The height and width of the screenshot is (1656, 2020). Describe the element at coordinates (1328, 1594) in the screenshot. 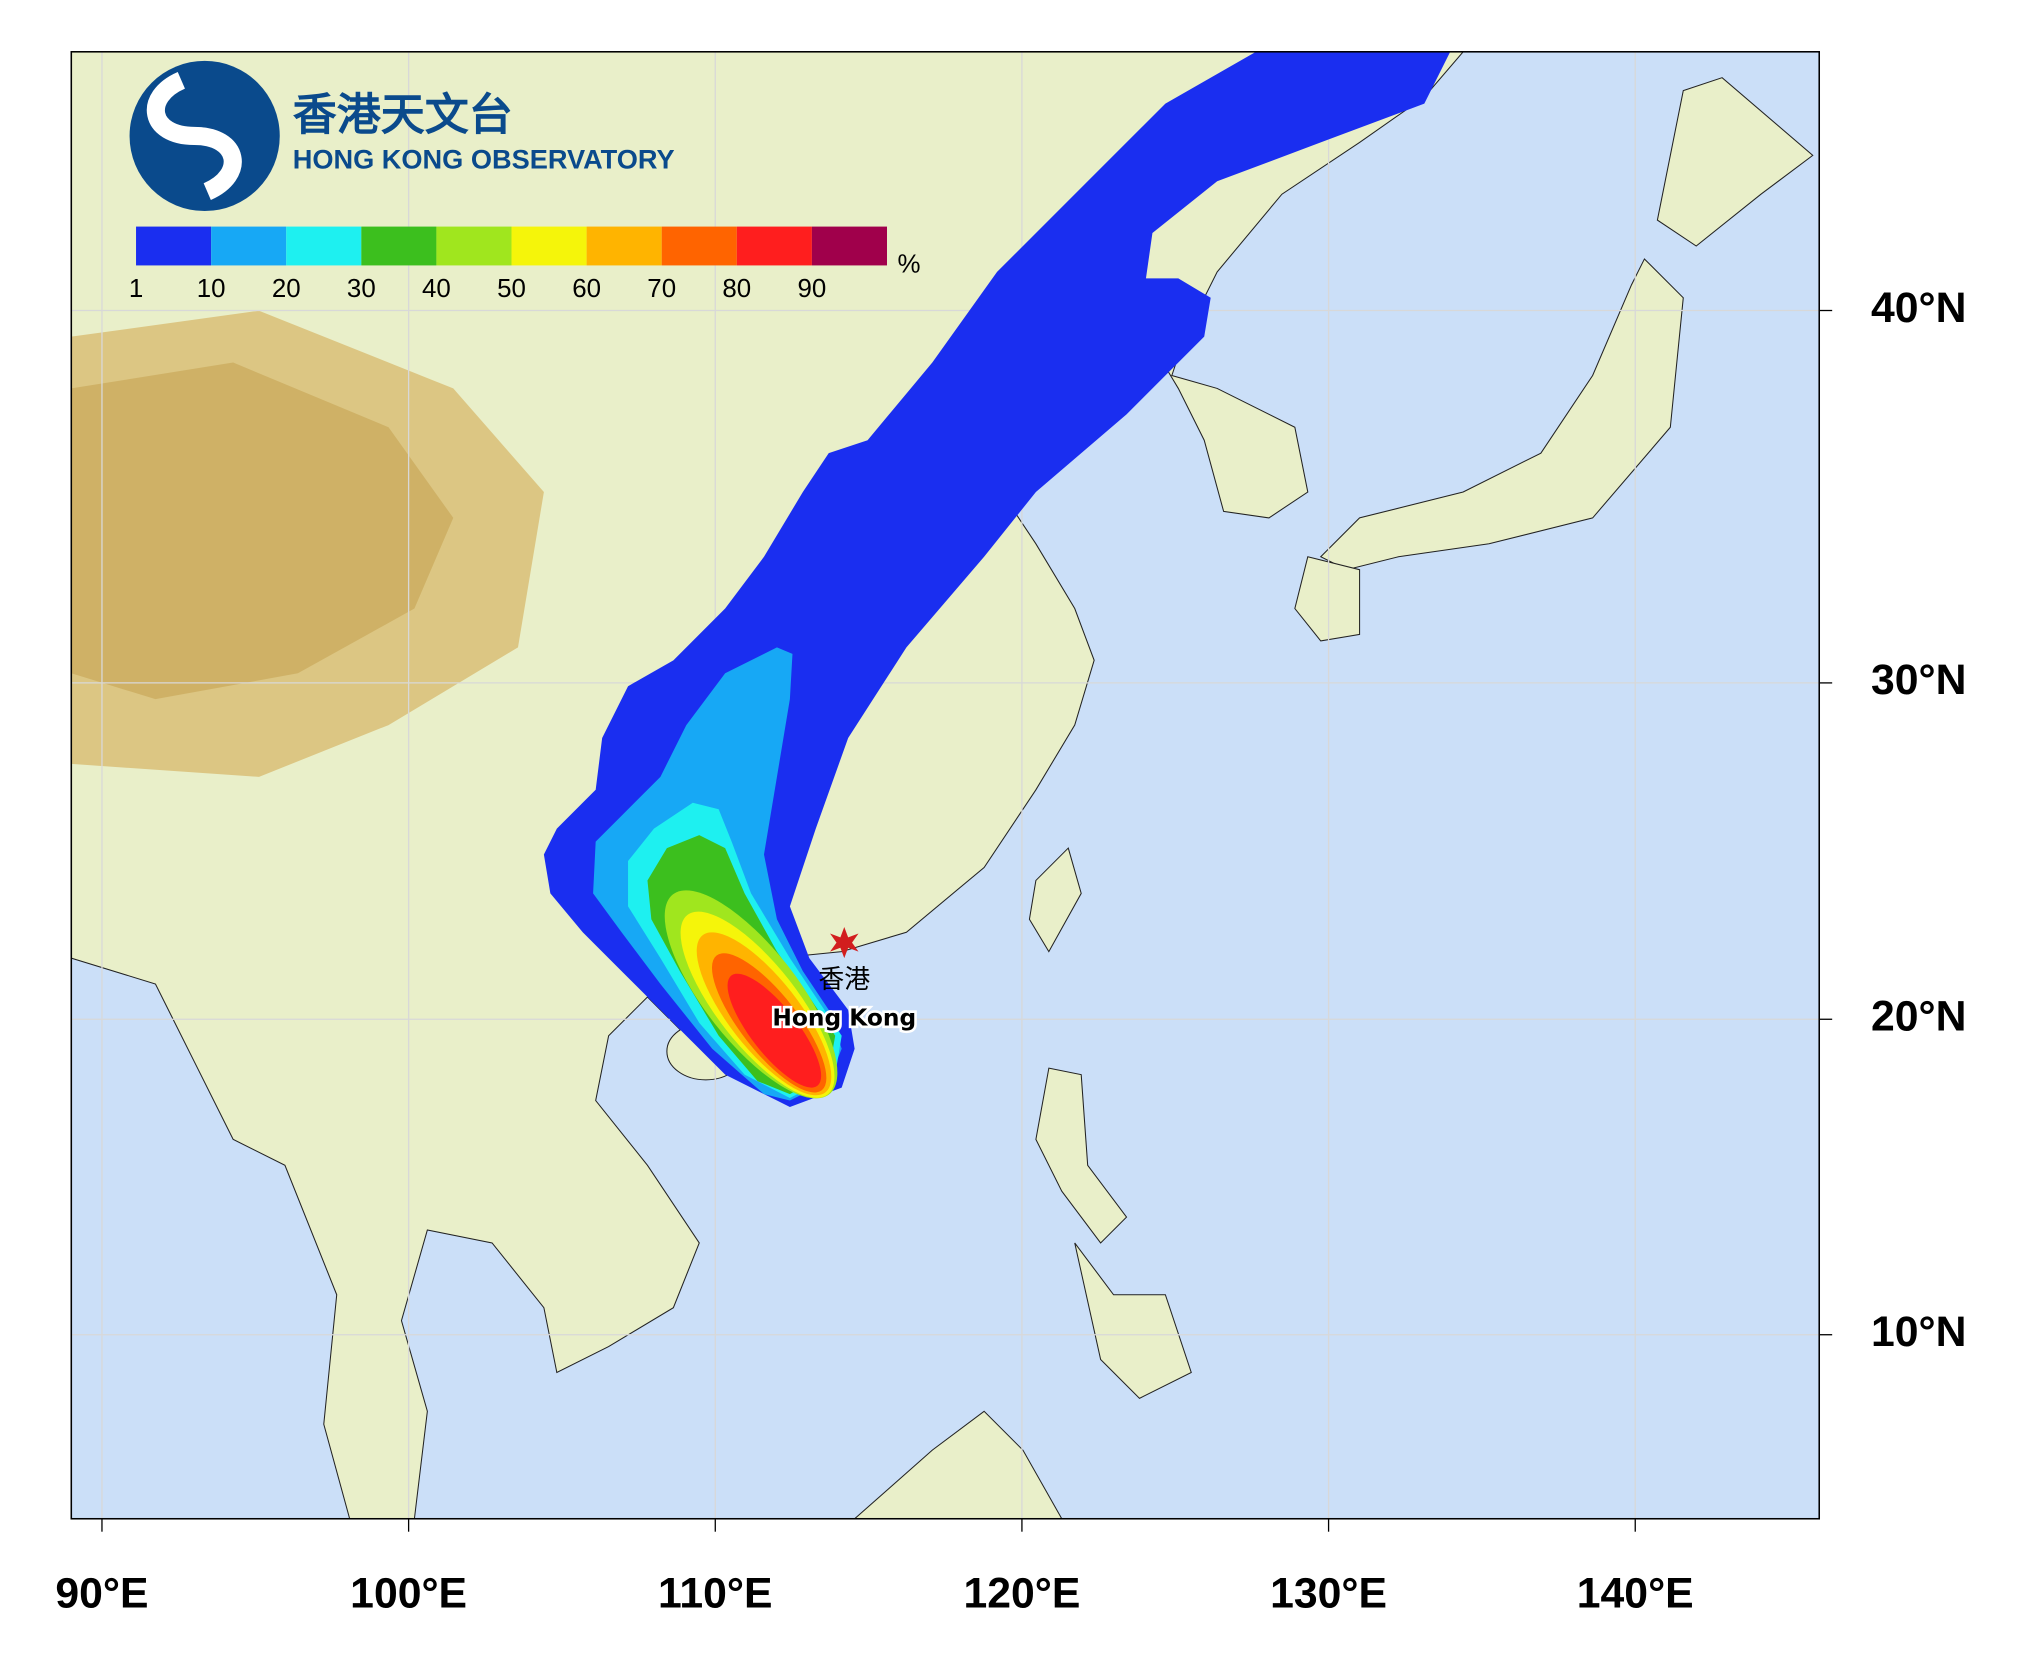

I see `x-tick-label: 130°E` at that location.